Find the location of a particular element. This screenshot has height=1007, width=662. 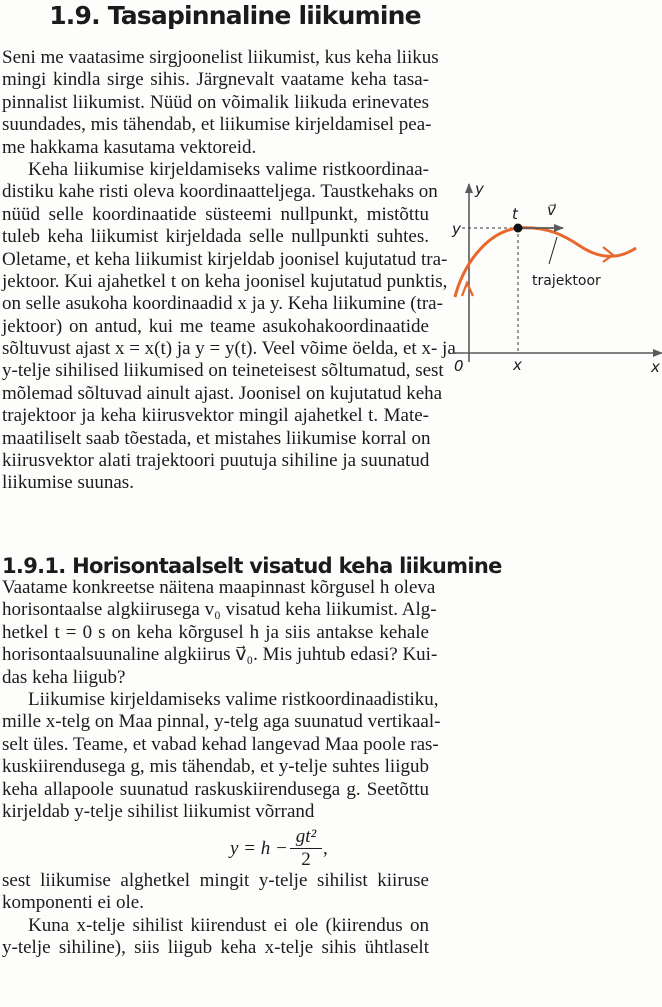

equation-fraction: gt² 2 is located at coordinates (306, 848).